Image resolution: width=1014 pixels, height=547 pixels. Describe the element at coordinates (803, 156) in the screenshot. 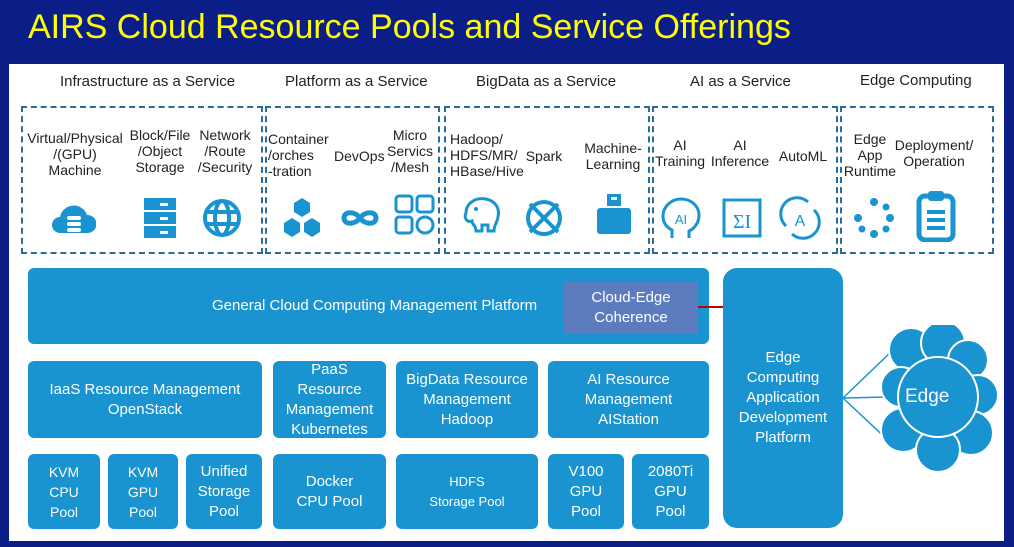

I see `item-automl: AutoML` at that location.